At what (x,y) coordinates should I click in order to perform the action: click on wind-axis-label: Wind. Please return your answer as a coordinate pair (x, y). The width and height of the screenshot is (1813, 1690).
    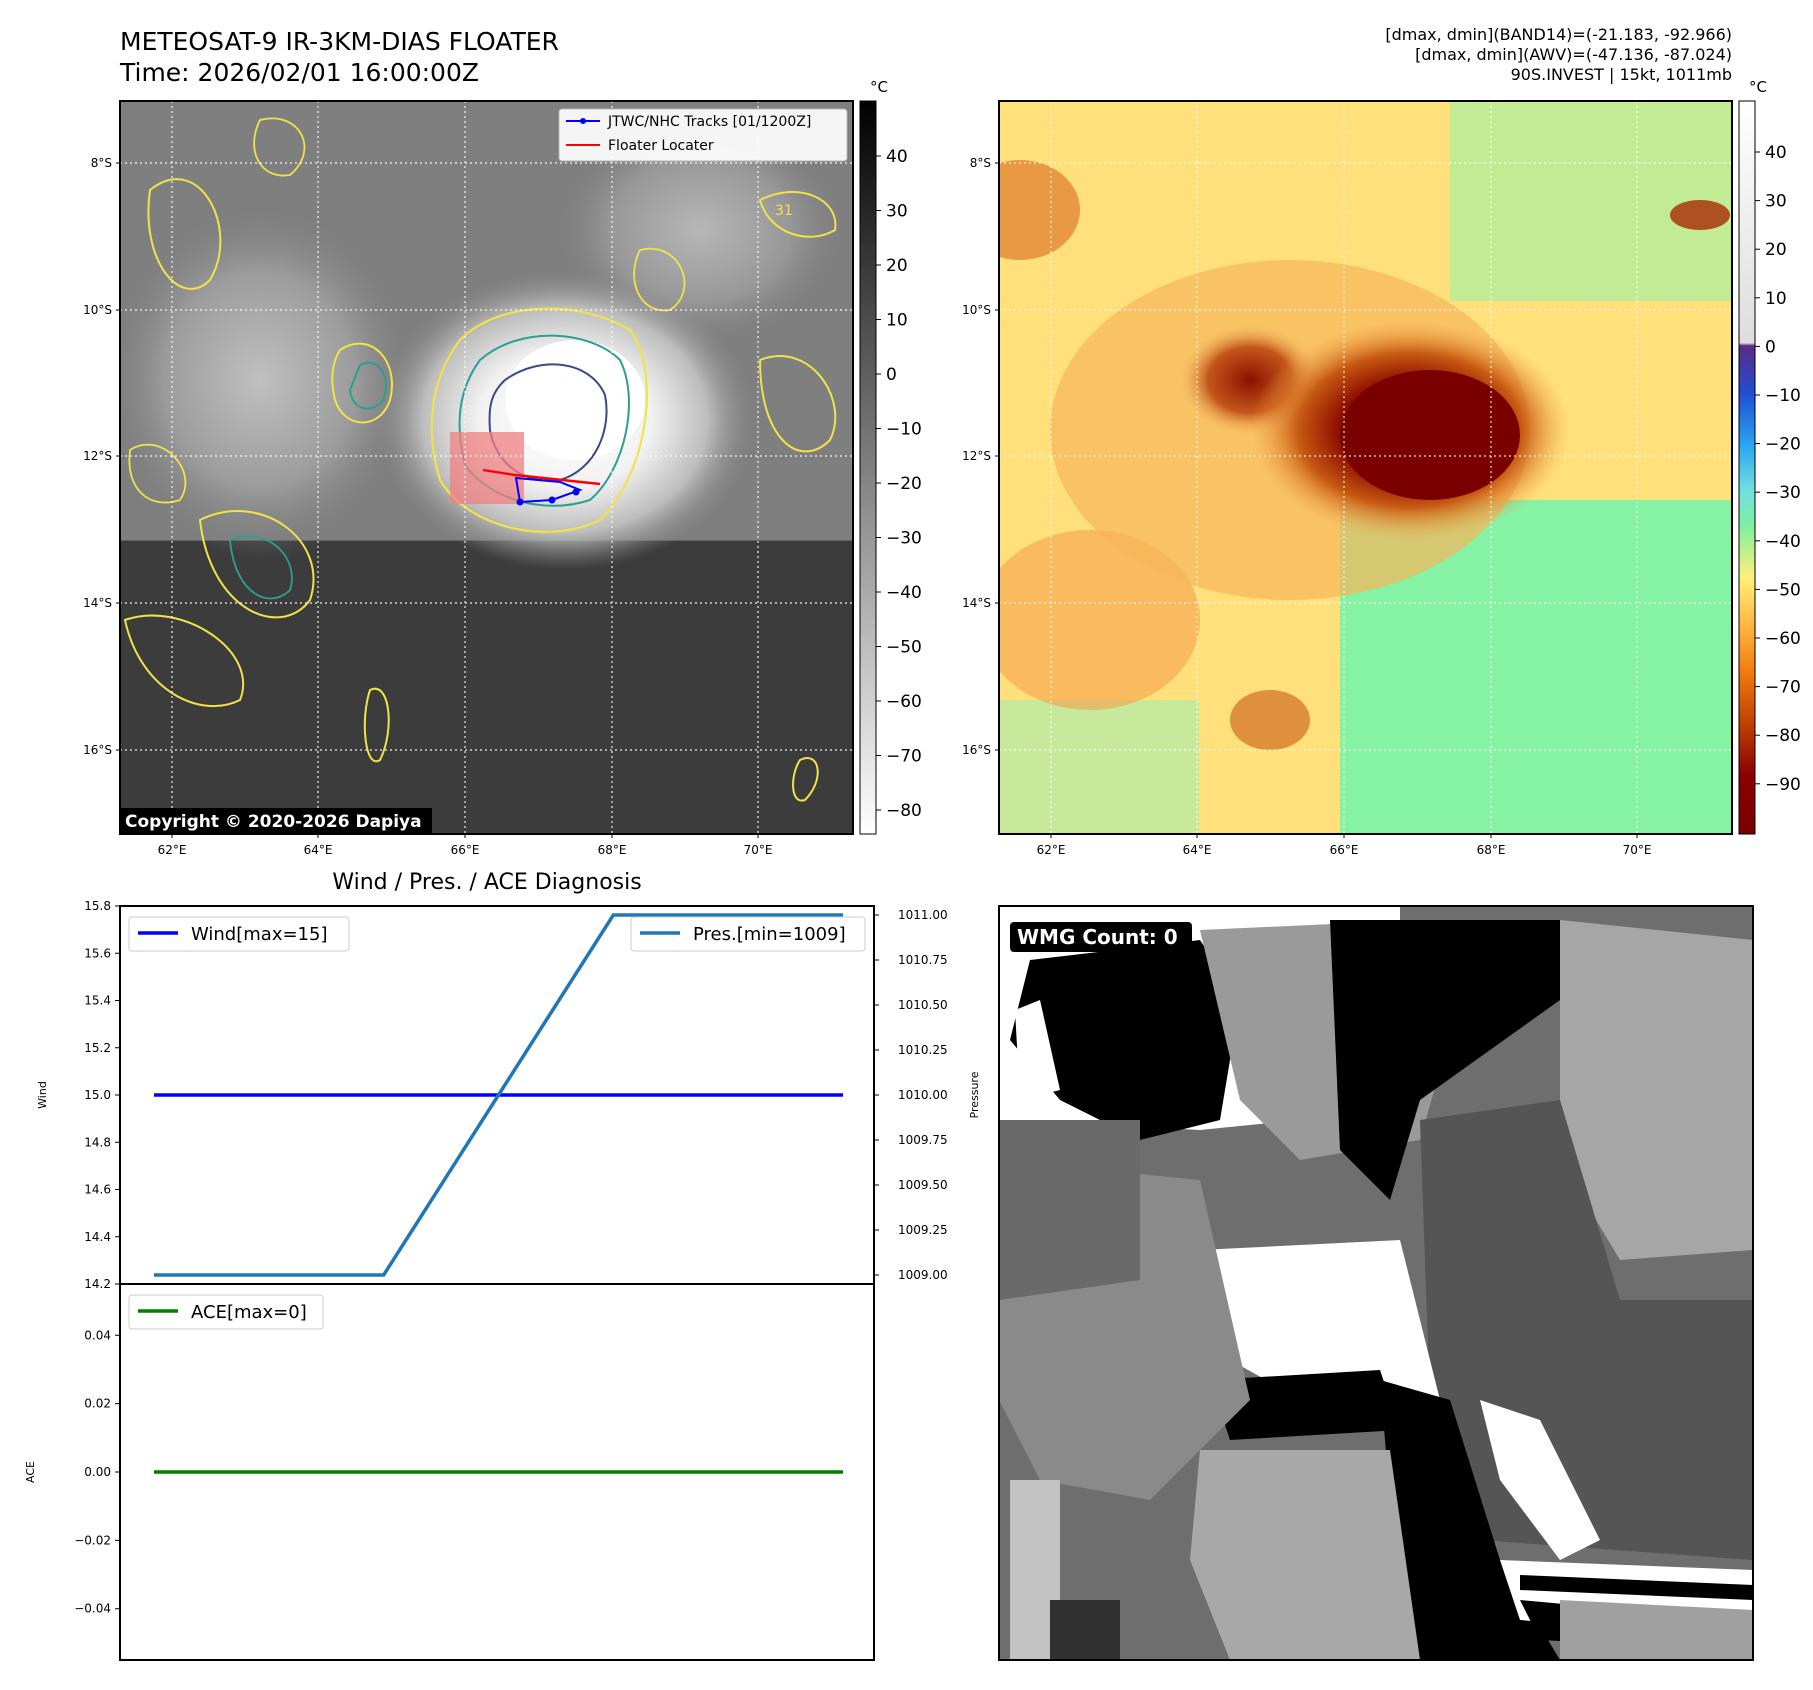
    Looking at the image, I should click on (42, 1095).